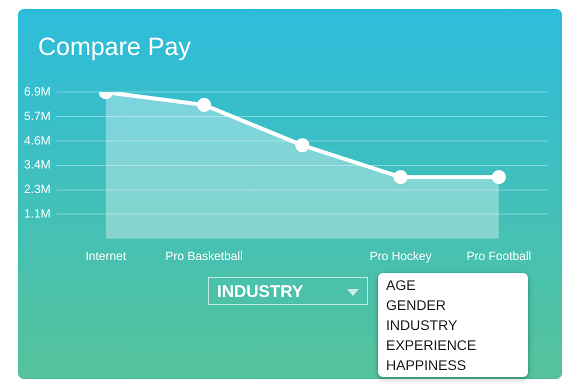 The height and width of the screenshot is (388, 580). I want to click on text: AGE, so click(401, 285).